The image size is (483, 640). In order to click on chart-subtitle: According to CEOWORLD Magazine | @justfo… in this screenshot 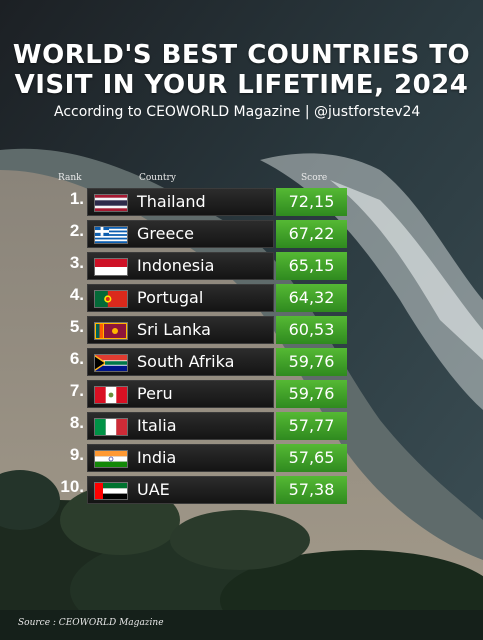, I will do `click(237, 112)`.